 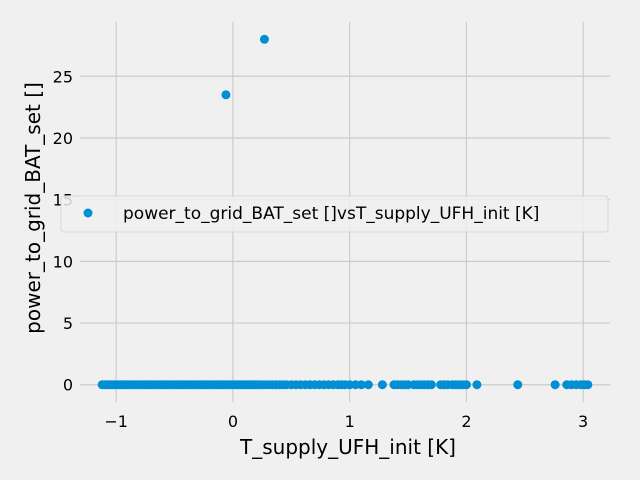 I want to click on x-axis-label: T_supply_UFH_init [K], so click(x=347, y=447).